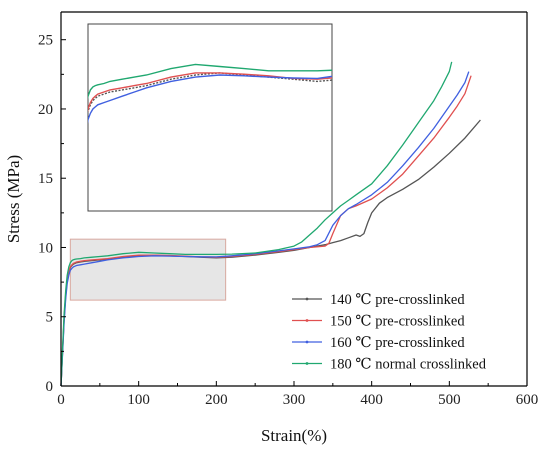 The image size is (550, 455). I want to click on x-tick-label: 400, so click(371, 400).